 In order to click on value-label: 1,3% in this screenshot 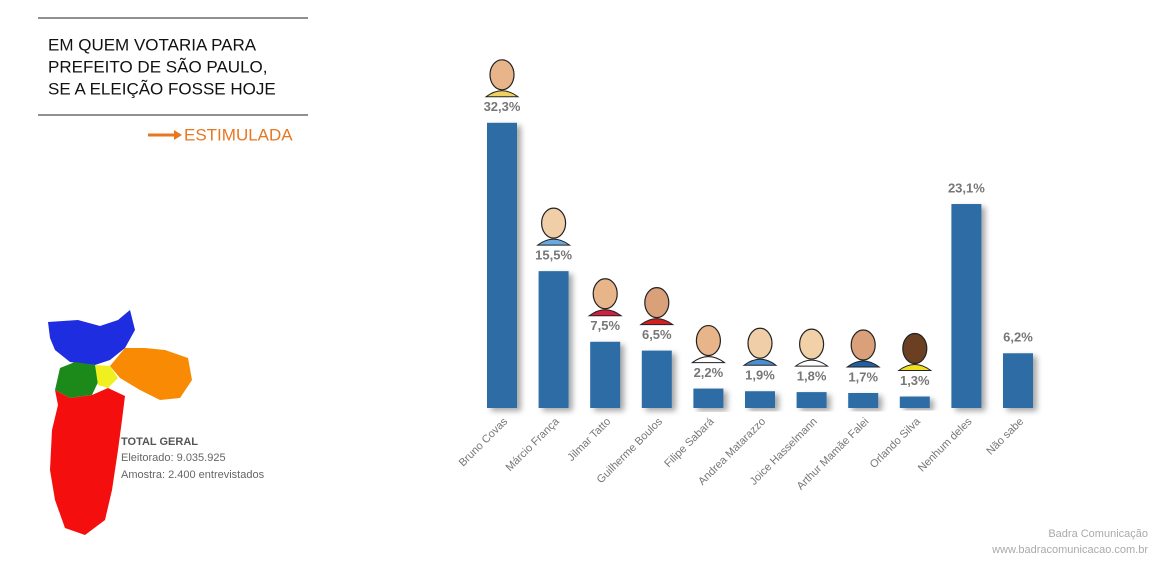, I will do `click(915, 380)`.